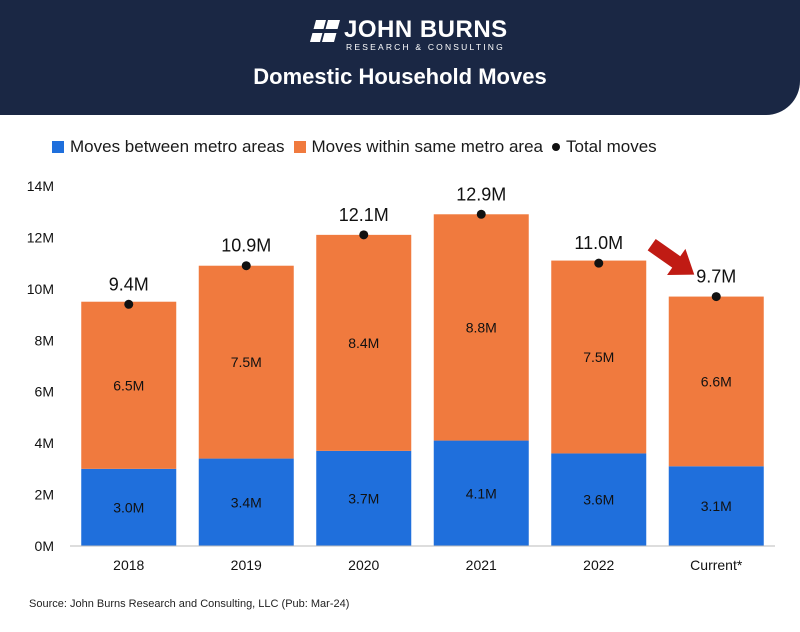 The image size is (800, 632). I want to click on data-label-between: 3.7M, so click(363, 498).